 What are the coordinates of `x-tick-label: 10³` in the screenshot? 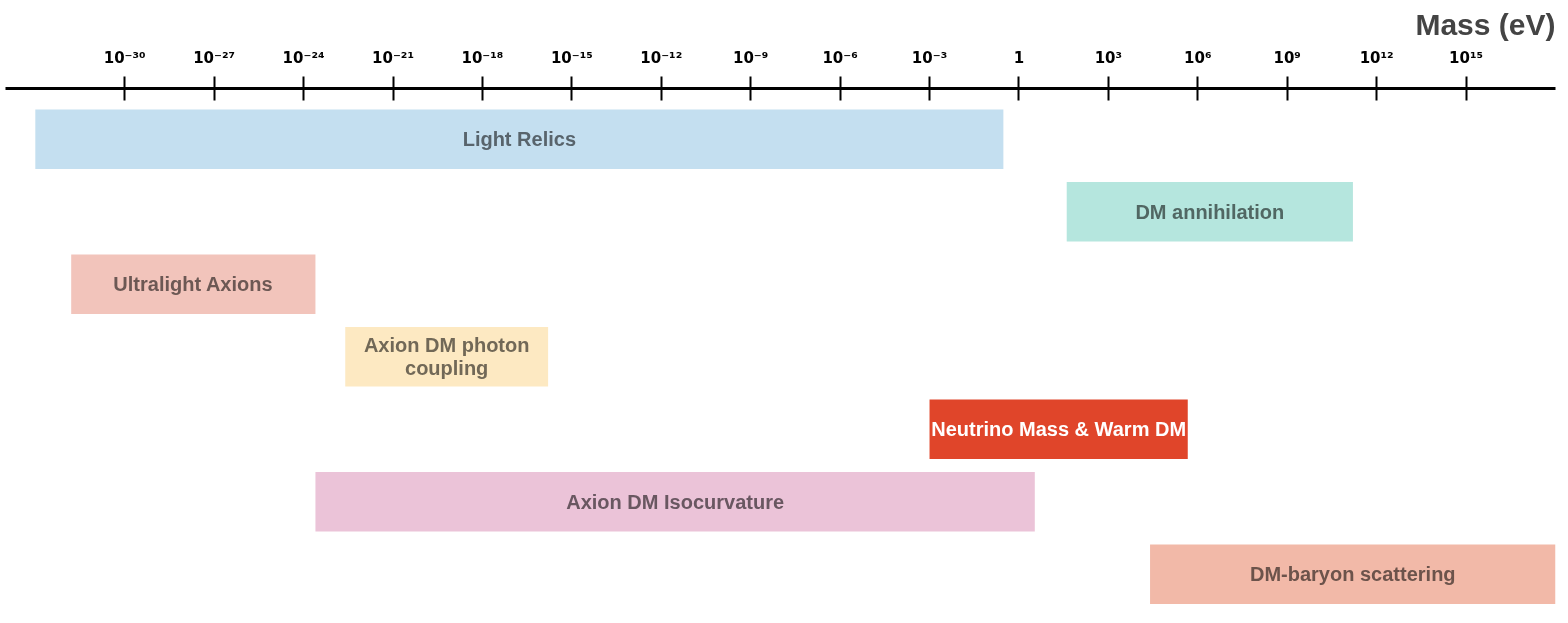 It's located at (1108, 57).